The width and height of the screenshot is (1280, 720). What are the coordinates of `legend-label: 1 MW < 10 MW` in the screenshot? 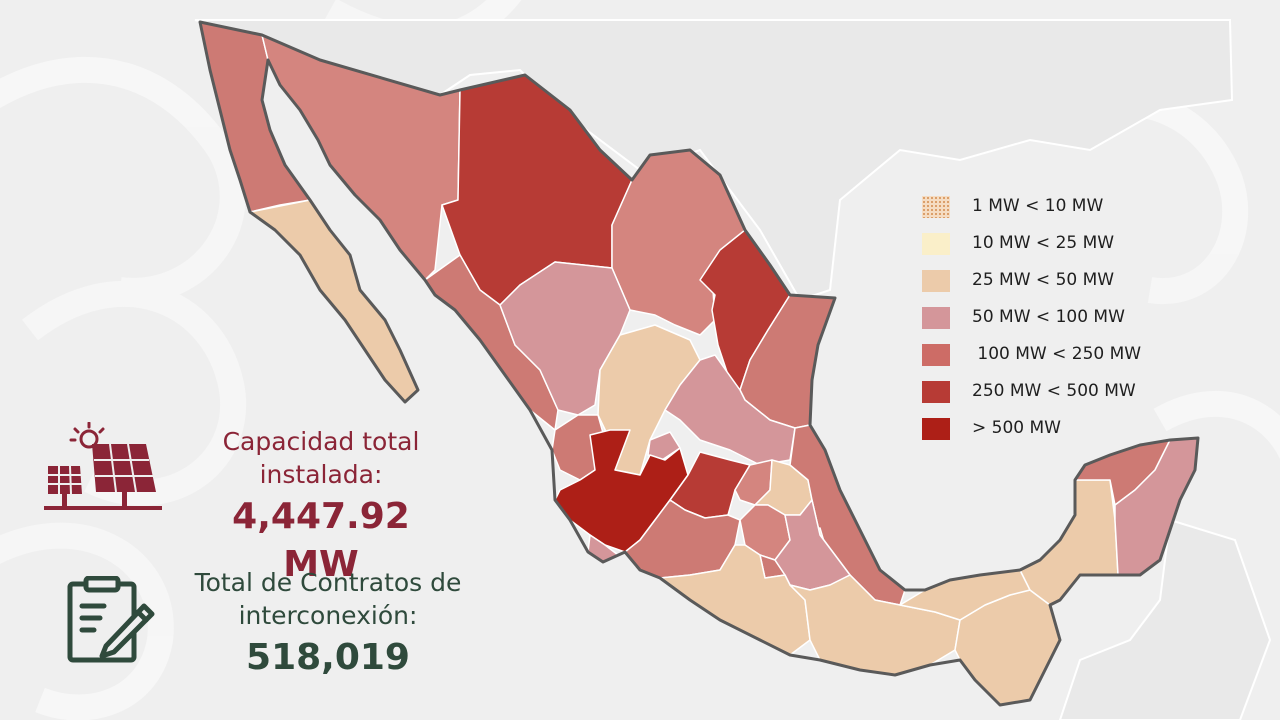 It's located at (1038, 206).